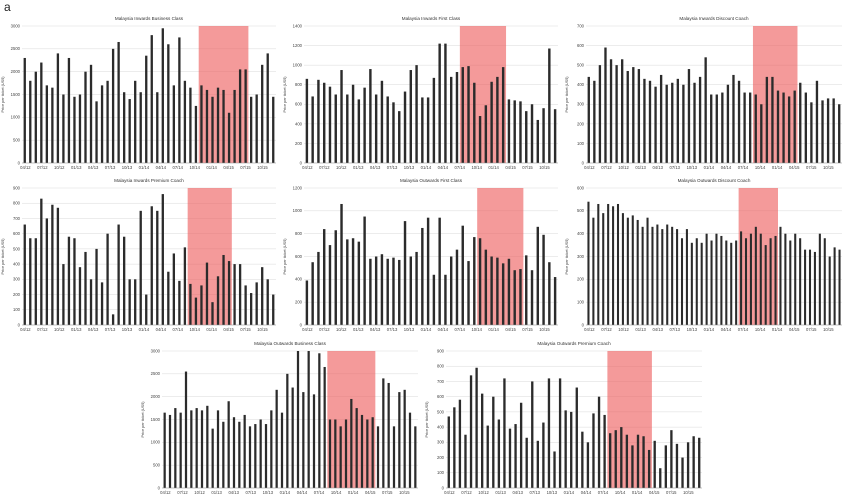 Image resolution: width=850 pixels, height=503 pixels. Describe the element at coordinates (443, 329) in the screenshot. I see `x-tick-label: 04/14` at that location.